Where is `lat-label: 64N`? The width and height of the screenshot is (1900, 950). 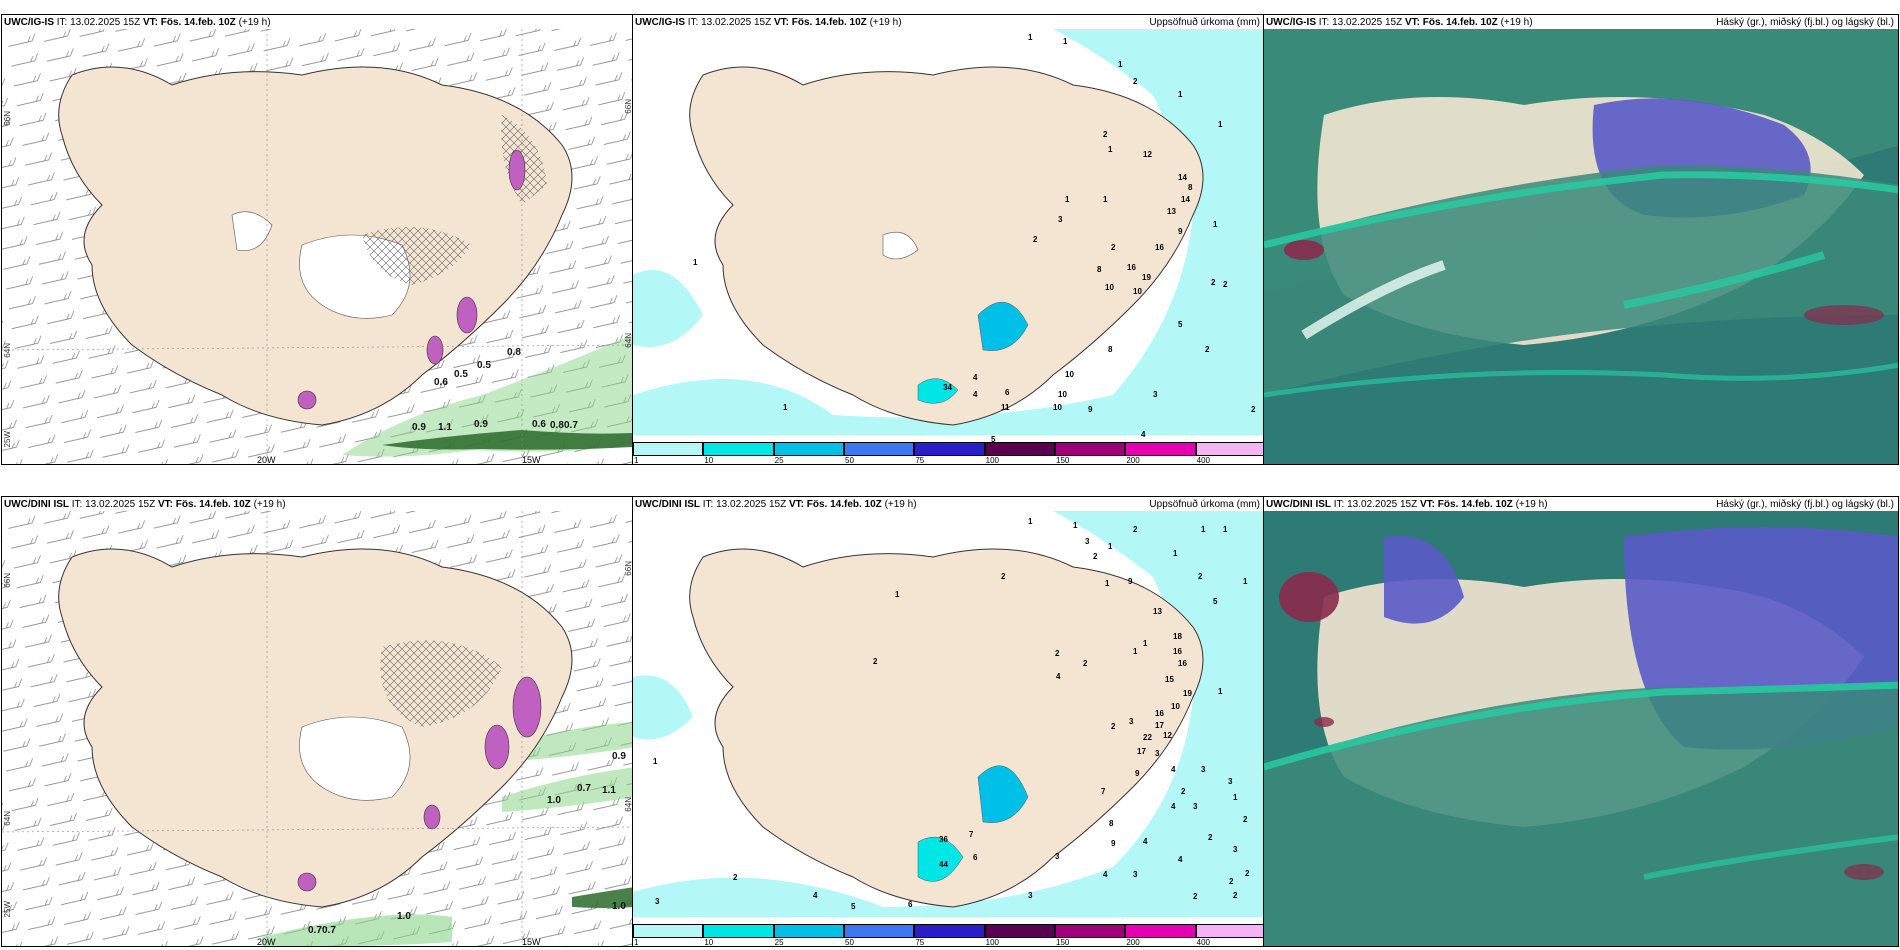
lat-label: 64N is located at coordinates (7, 818).